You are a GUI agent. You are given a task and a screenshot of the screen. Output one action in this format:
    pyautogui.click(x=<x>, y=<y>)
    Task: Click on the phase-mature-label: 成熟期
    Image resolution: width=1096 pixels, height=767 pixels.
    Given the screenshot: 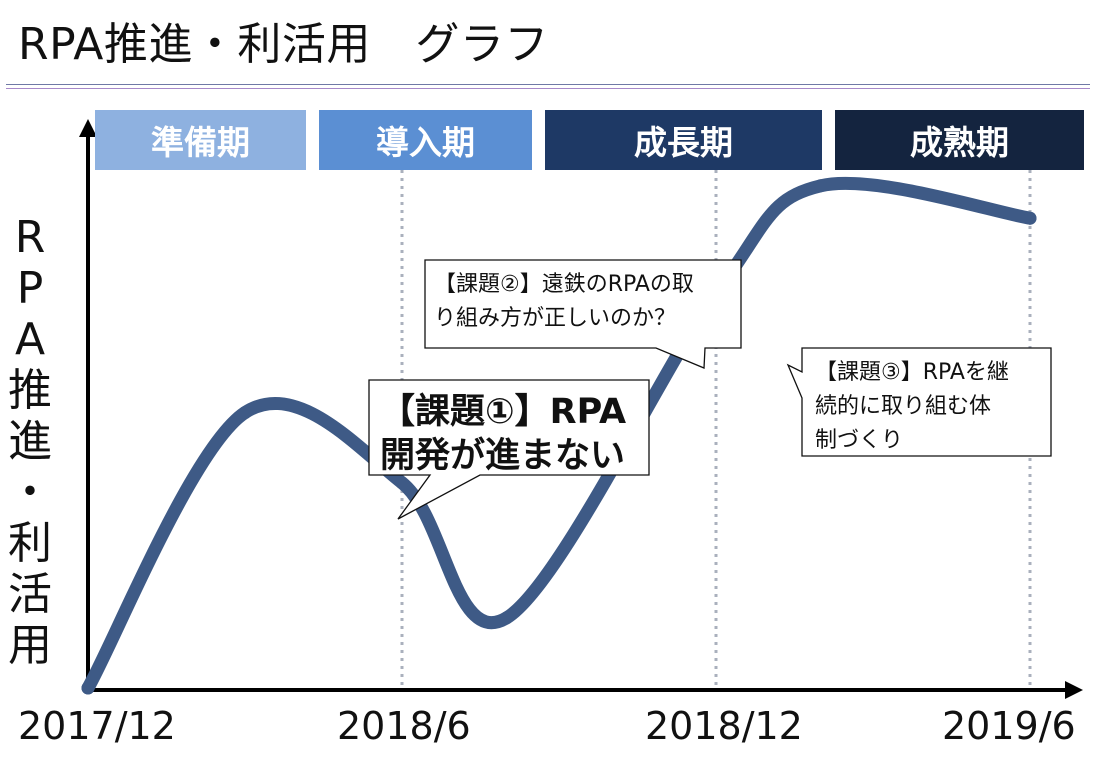 What is the action you would take?
    pyautogui.click(x=959, y=142)
    